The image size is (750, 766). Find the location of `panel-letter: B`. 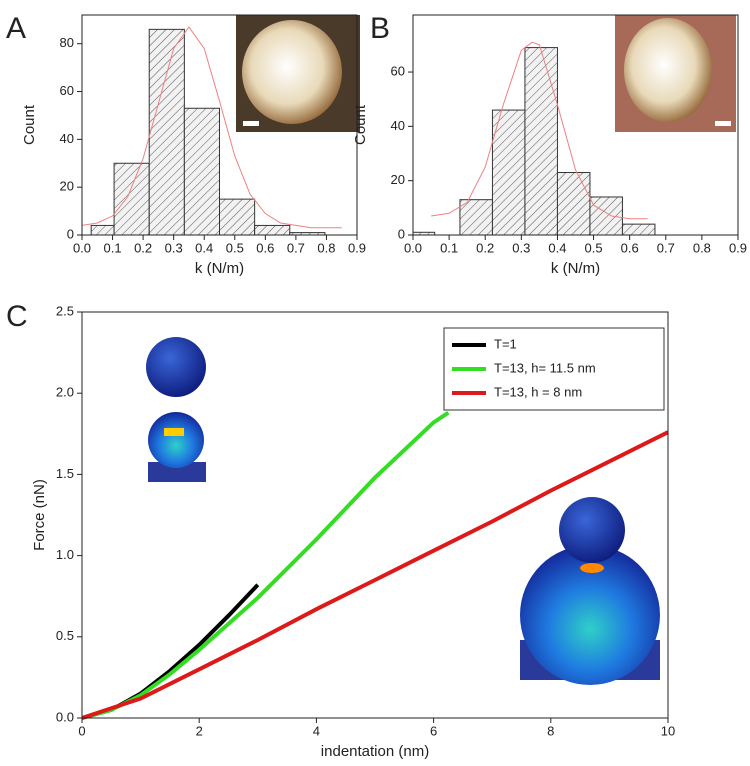

panel-letter: B is located at coordinates (380, 28).